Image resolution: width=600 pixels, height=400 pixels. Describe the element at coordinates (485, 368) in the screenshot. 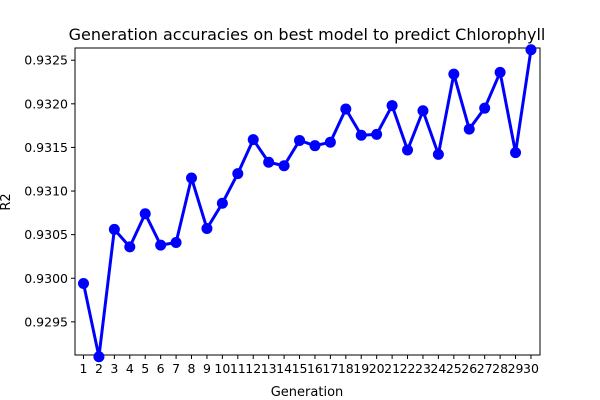

I see `x-tick-label: 27` at that location.